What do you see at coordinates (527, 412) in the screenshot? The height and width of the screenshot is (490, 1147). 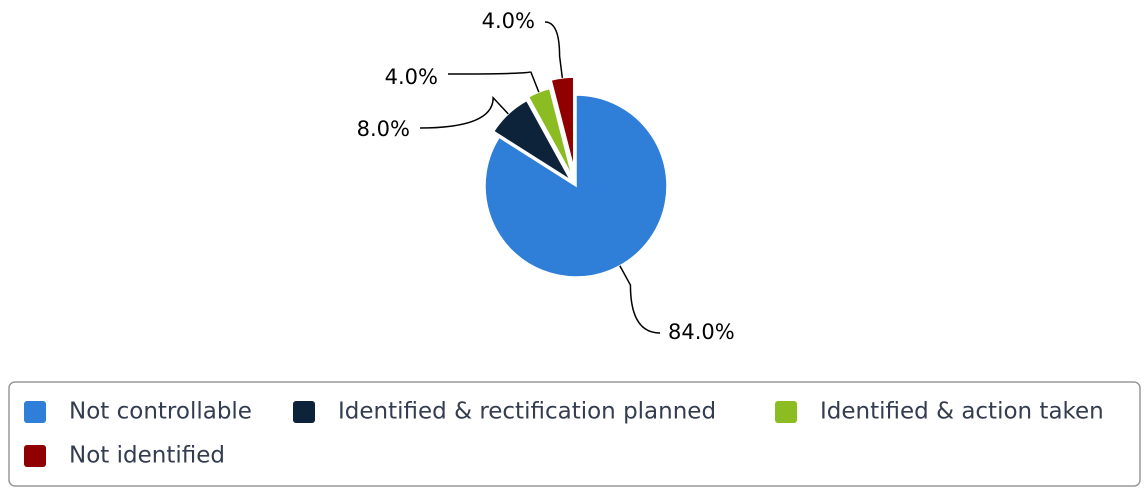 I see `legend-label: Identified & rectification planned` at bounding box center [527, 412].